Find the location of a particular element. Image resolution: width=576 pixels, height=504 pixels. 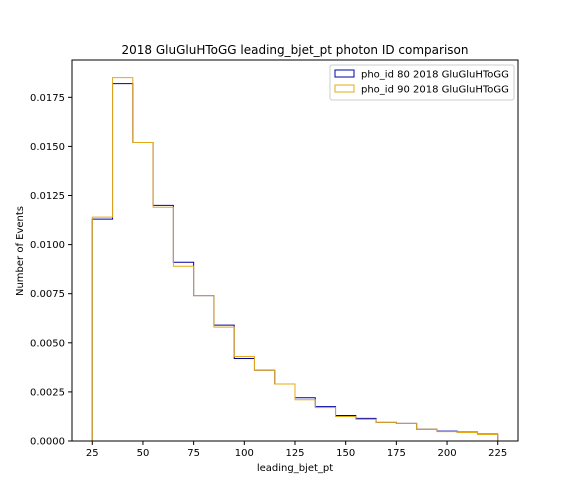

x-tick-label: 100 is located at coordinates (244, 453).